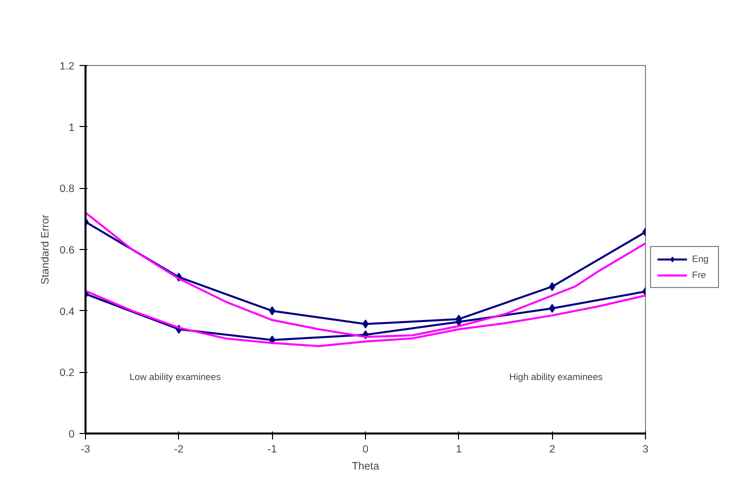  Describe the element at coordinates (67, 373) in the screenshot. I see `y-tick-label: 0.2` at that location.